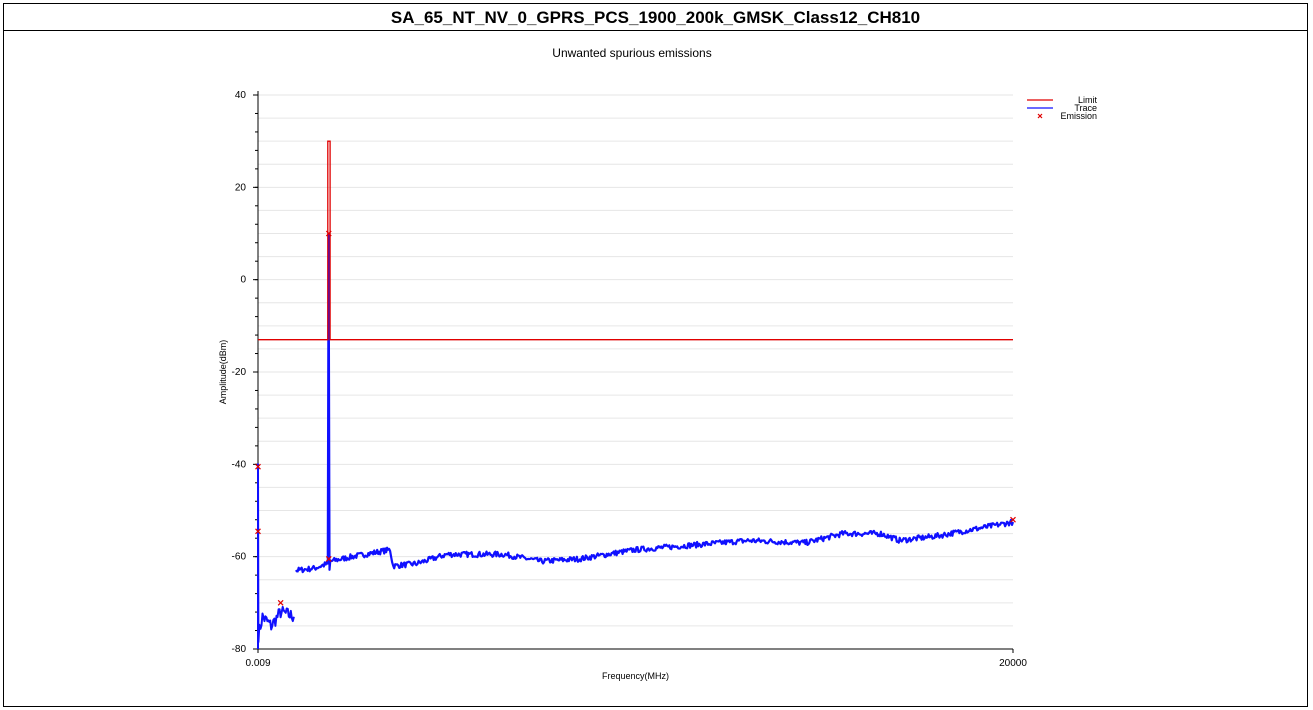 The height and width of the screenshot is (710, 1313). Describe the element at coordinates (241, 95) in the screenshot. I see `y-tick-label: 40` at that location.